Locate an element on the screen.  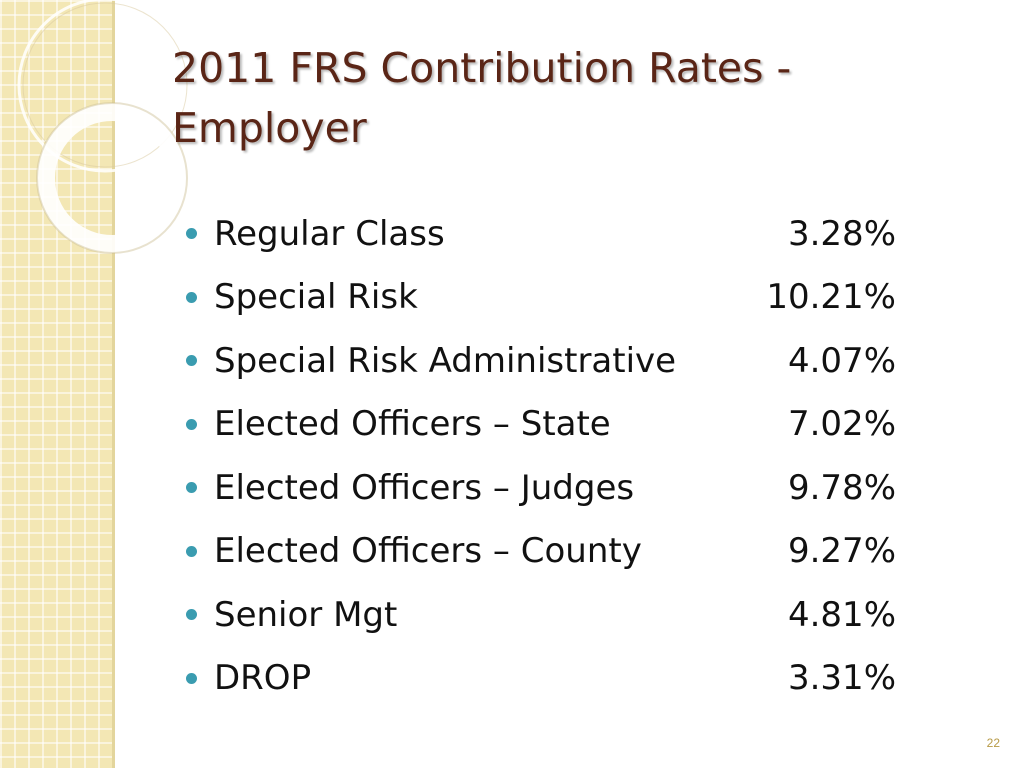
rate-label: Regular Class is located at coordinates (329, 233).